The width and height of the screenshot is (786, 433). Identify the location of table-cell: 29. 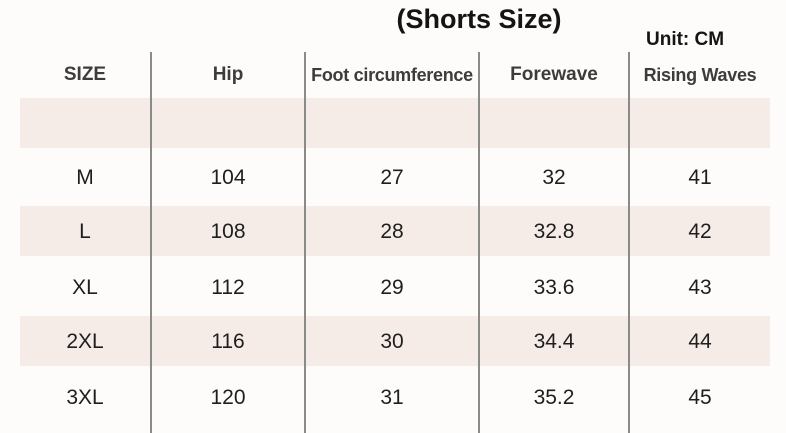
(392, 287).